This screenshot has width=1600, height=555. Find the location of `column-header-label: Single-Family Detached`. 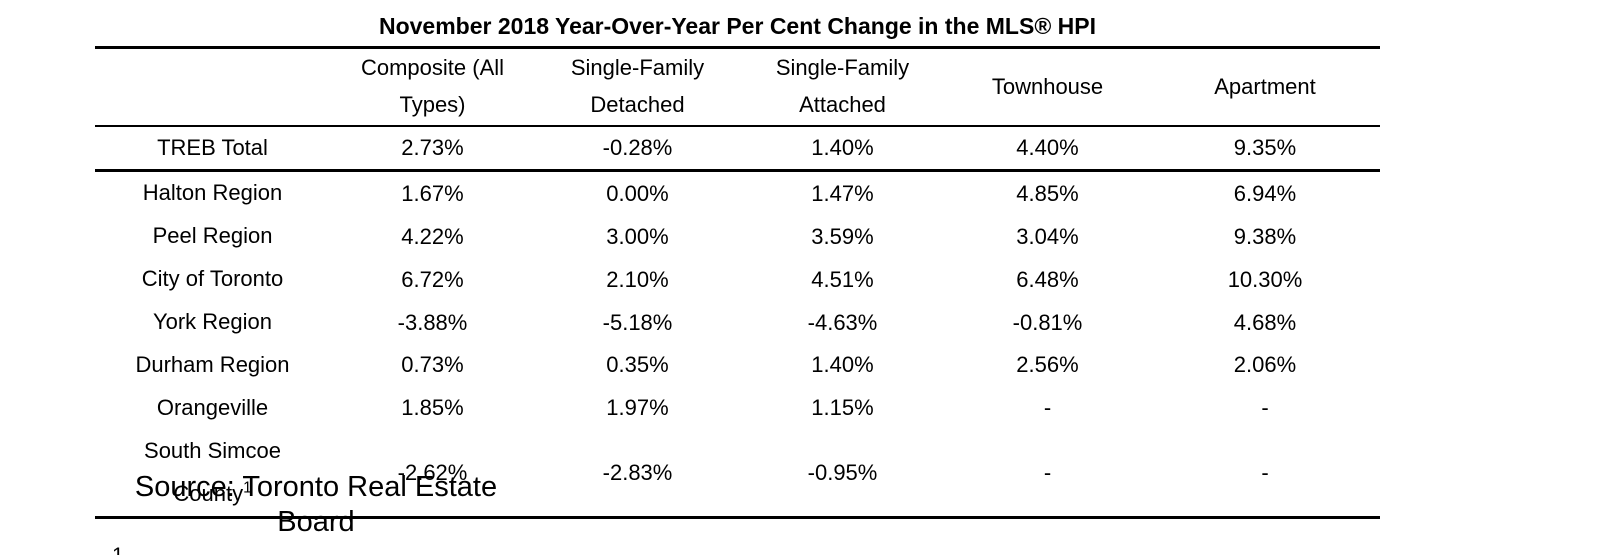

column-header-label: Single-Family Detached is located at coordinates (637, 86).